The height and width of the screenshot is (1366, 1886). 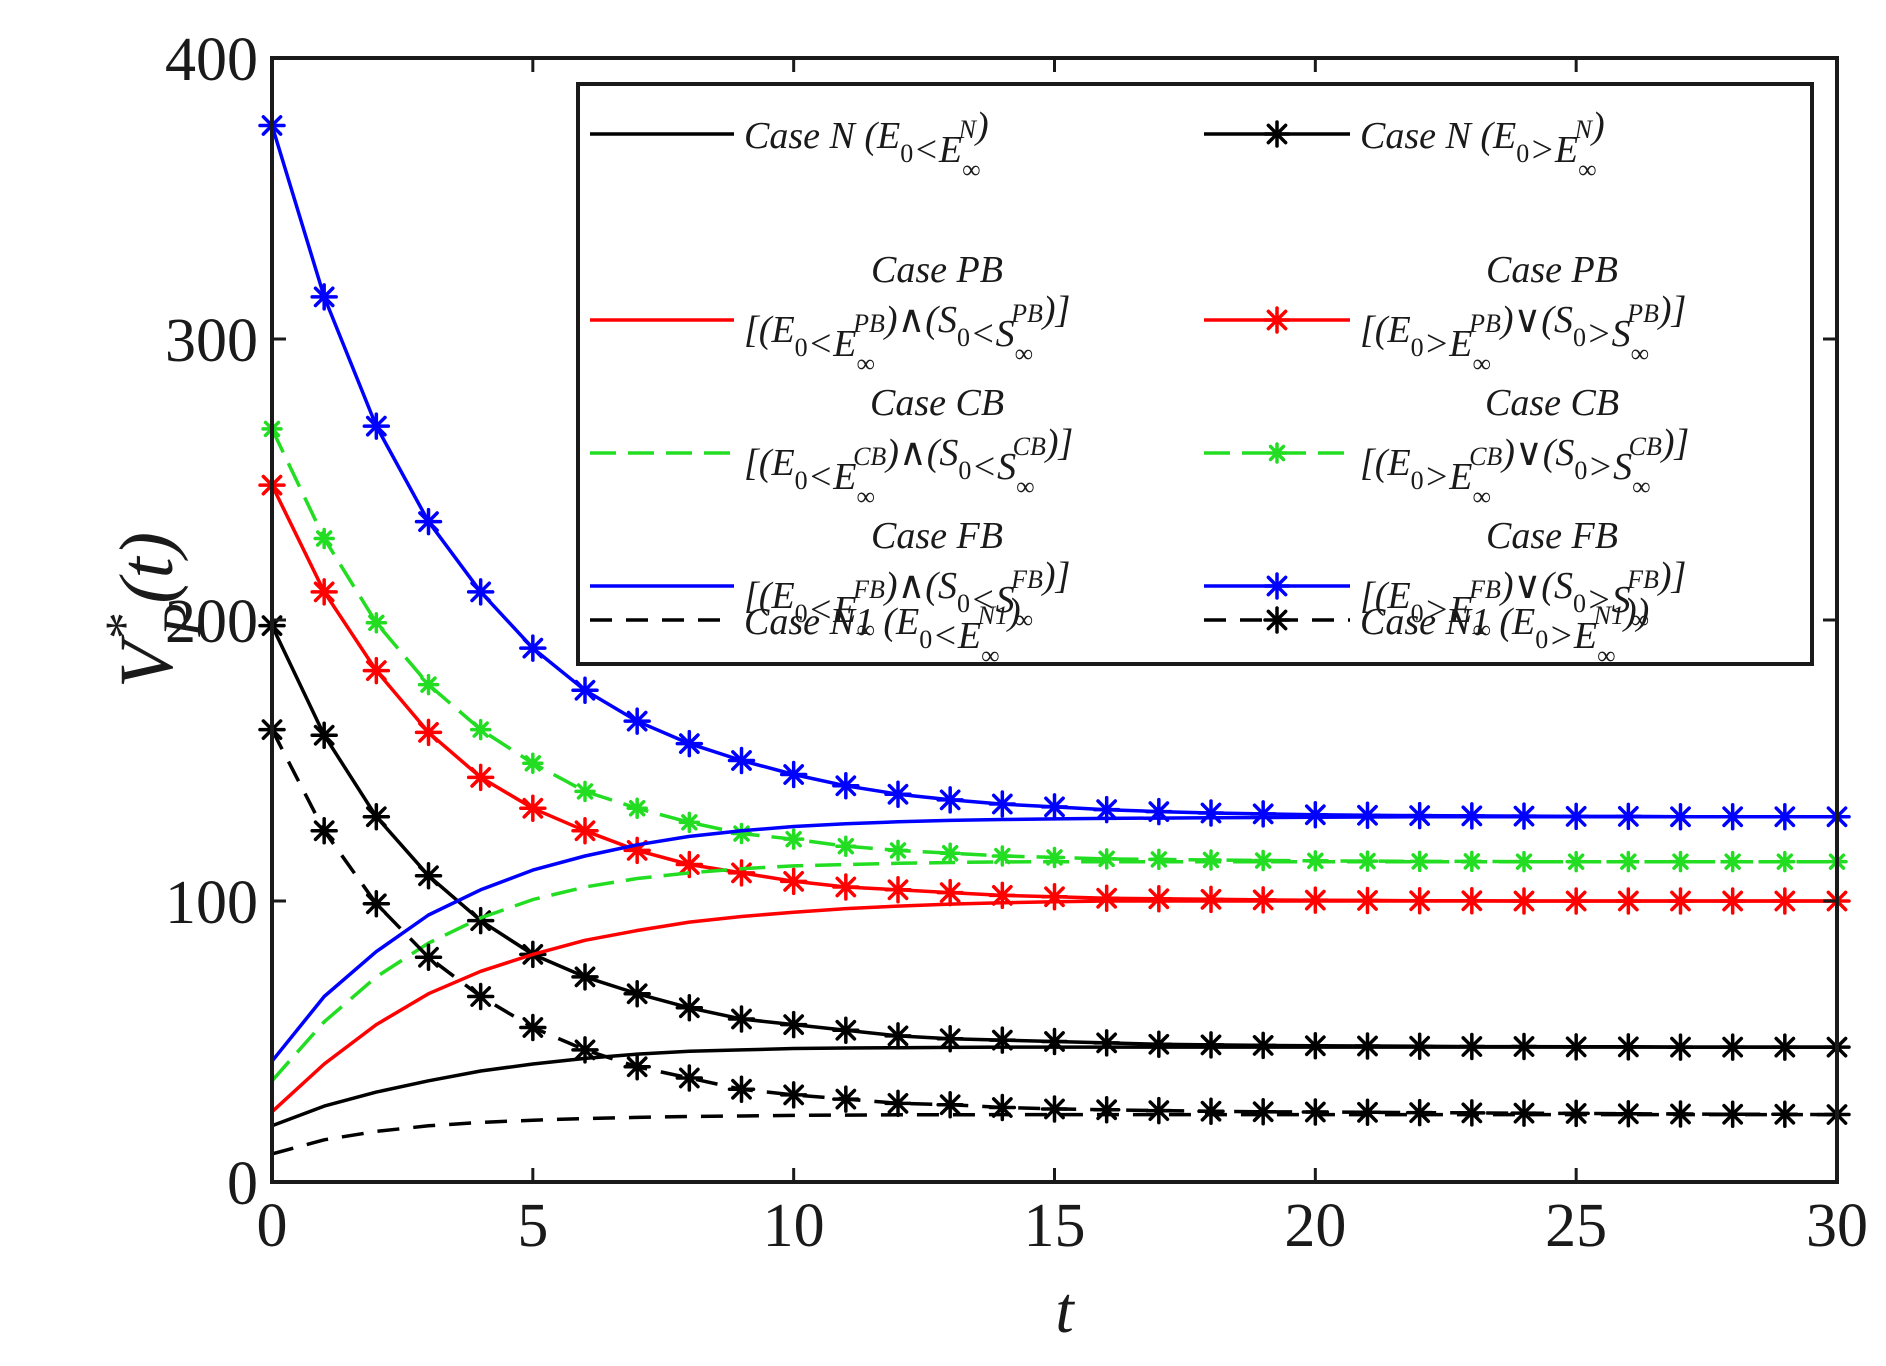 What do you see at coordinates (147, 661) in the screenshot?
I see `y-label-main: V` at bounding box center [147, 661].